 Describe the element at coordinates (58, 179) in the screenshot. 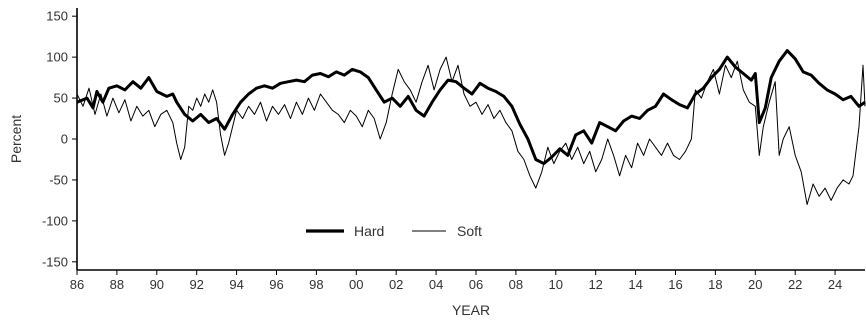

I see `y-tick-label: -50` at that location.